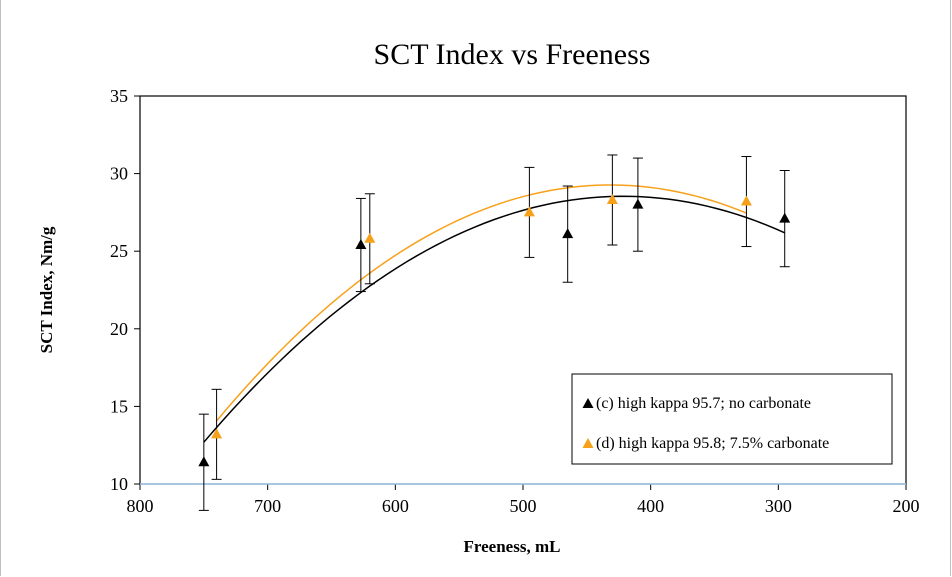  What do you see at coordinates (119, 484) in the screenshot?
I see `y-tick-label: 10` at bounding box center [119, 484].